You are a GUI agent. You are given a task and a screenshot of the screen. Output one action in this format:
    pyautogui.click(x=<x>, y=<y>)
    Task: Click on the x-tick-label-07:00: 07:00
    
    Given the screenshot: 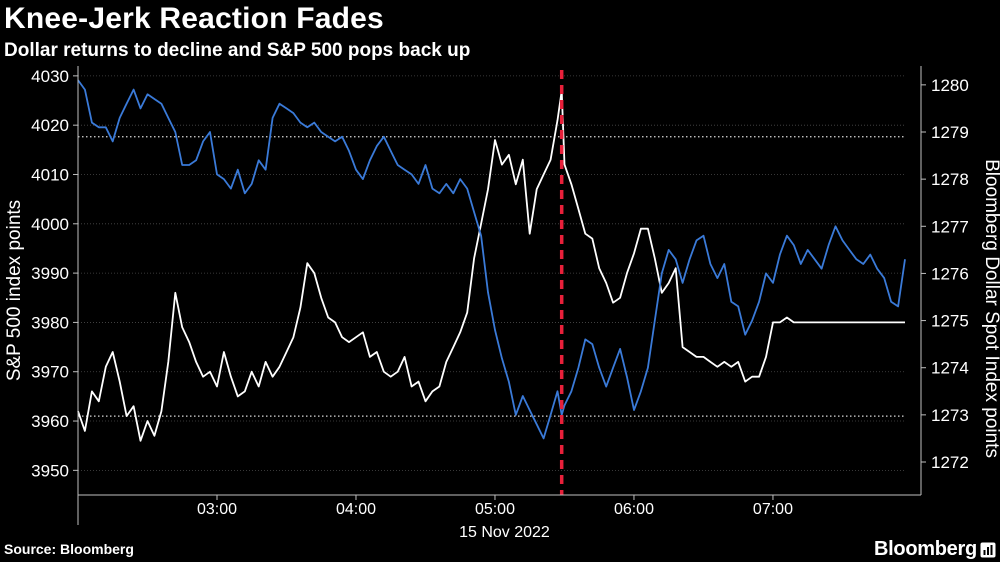 What is the action you would take?
    pyautogui.click(x=773, y=509)
    